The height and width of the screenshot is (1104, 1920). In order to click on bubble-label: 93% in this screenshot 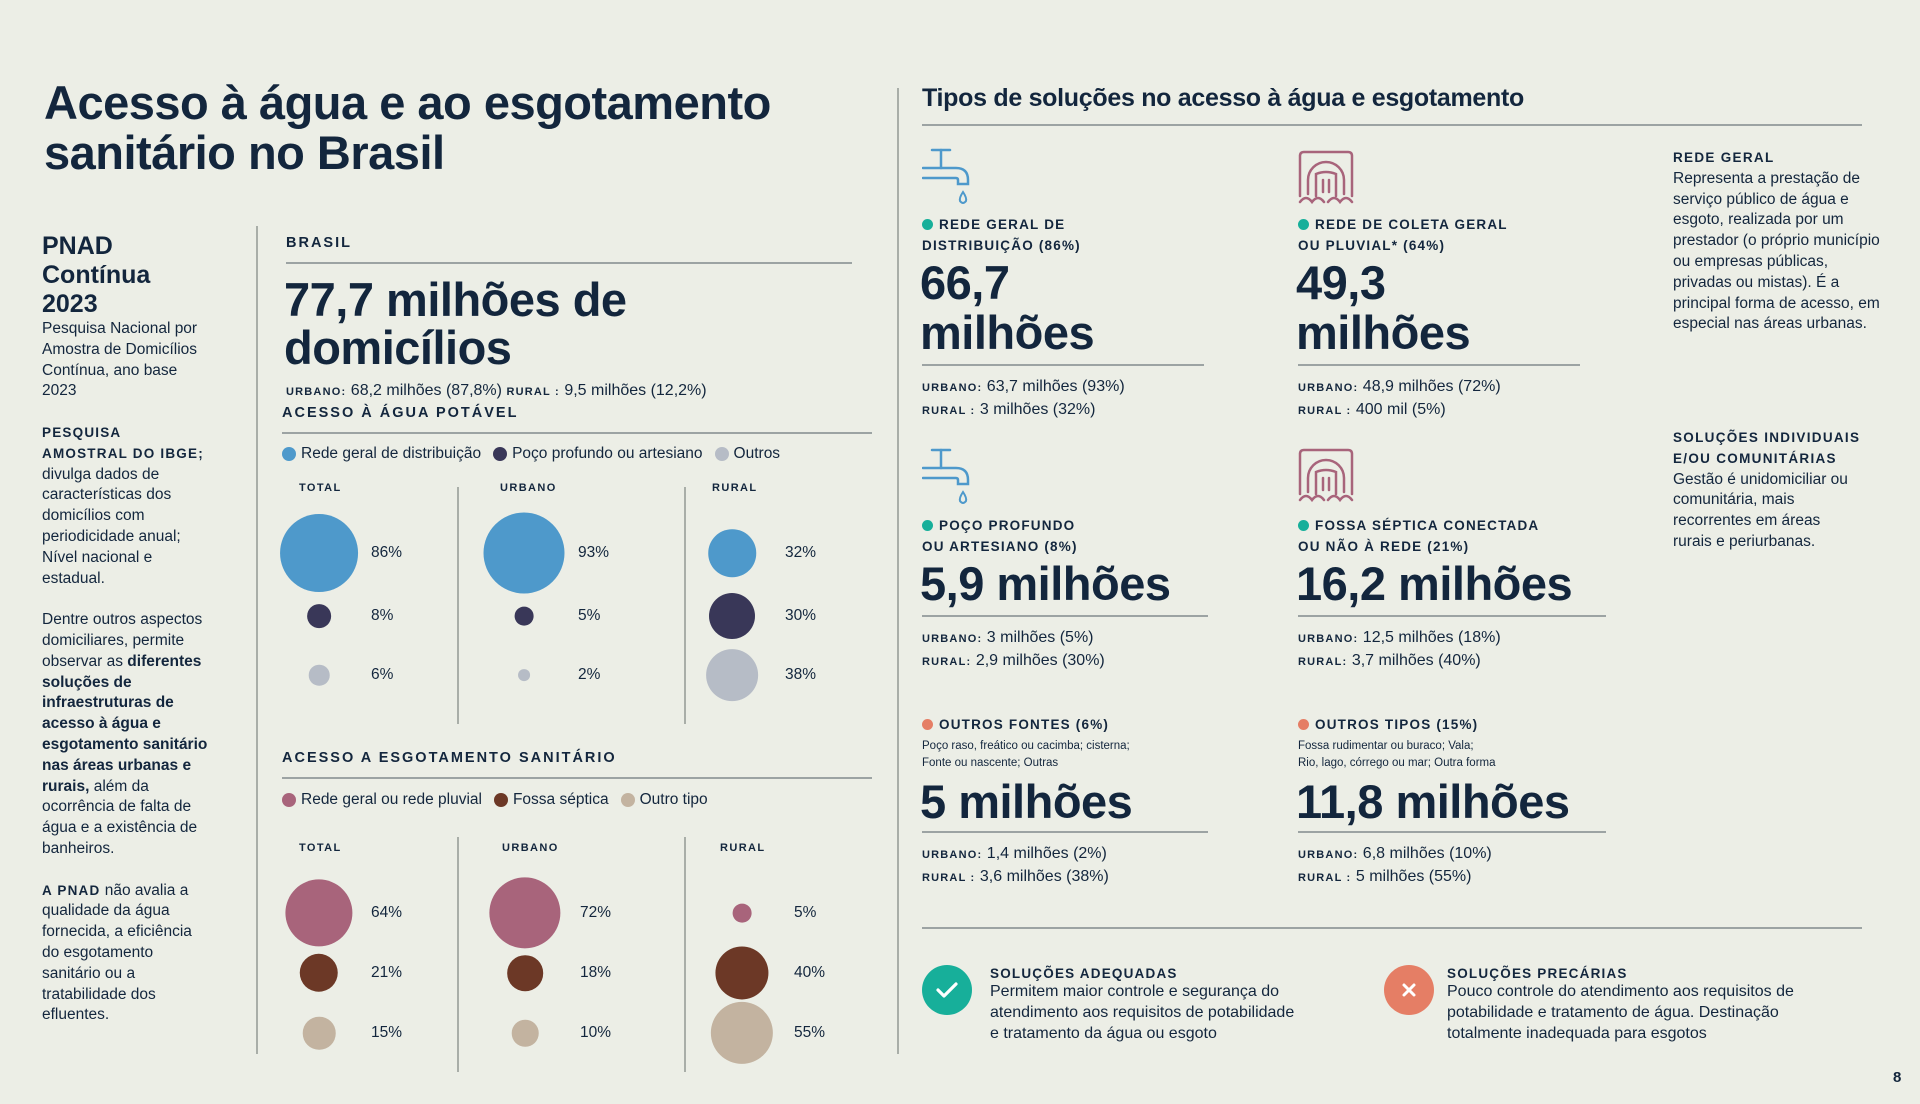, I will do `click(594, 552)`.